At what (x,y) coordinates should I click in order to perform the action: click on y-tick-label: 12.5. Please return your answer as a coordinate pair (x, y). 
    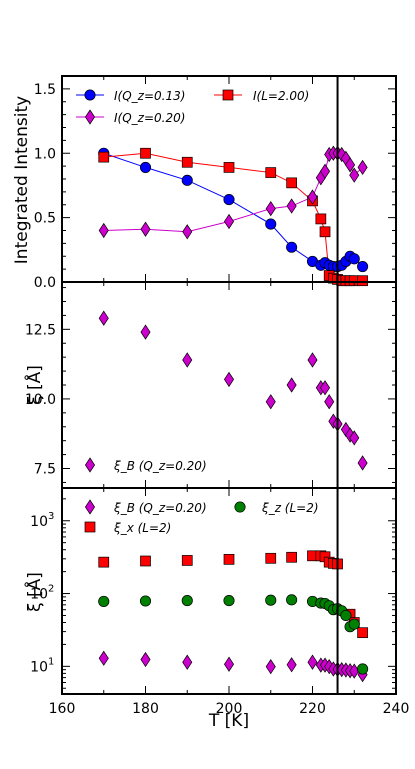
    Looking at the image, I should click on (40, 330).